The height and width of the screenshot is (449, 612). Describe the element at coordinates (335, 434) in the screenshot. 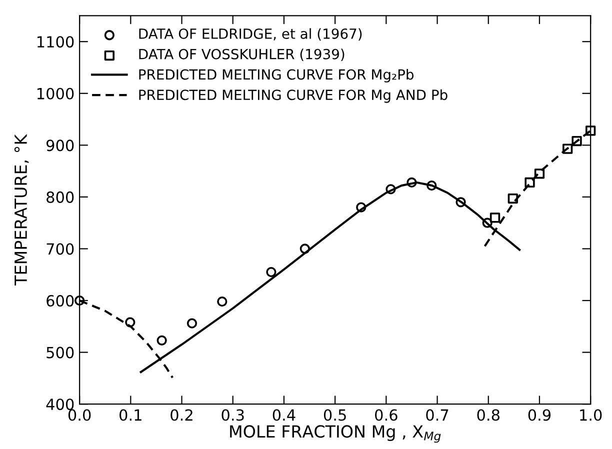

I see `x-axis-title: MOLE FRACTION Mg , X$_{Mg}$` at that location.